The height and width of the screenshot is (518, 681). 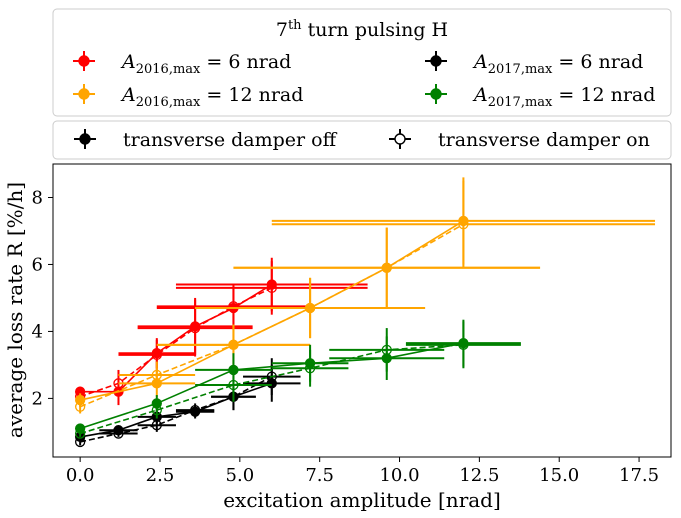 What do you see at coordinates (80, 475) in the screenshot?
I see `x-tick-label: 0.0` at bounding box center [80, 475].